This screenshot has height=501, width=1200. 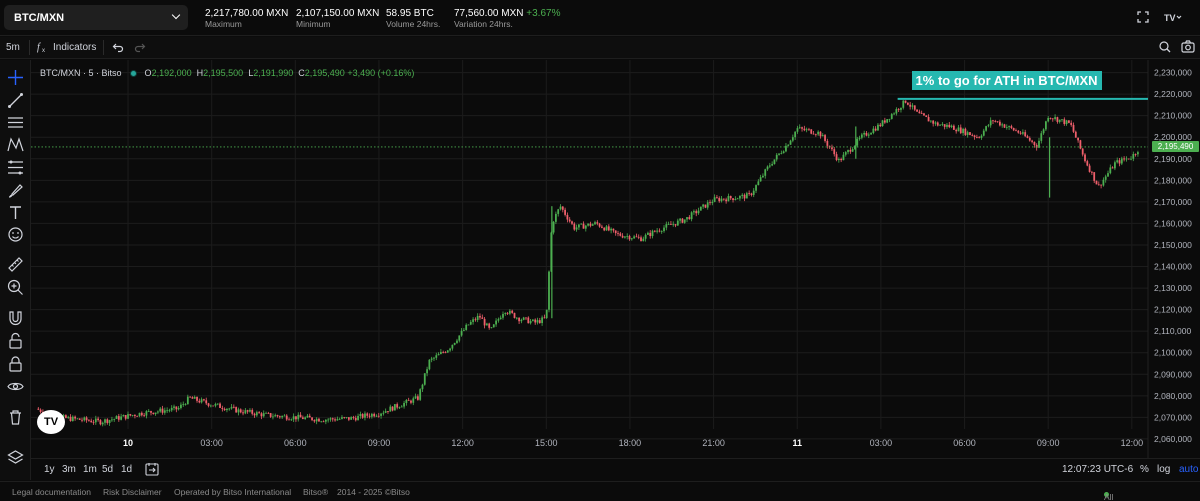 I want to click on indicators-button: Indicators, so click(x=75, y=47).